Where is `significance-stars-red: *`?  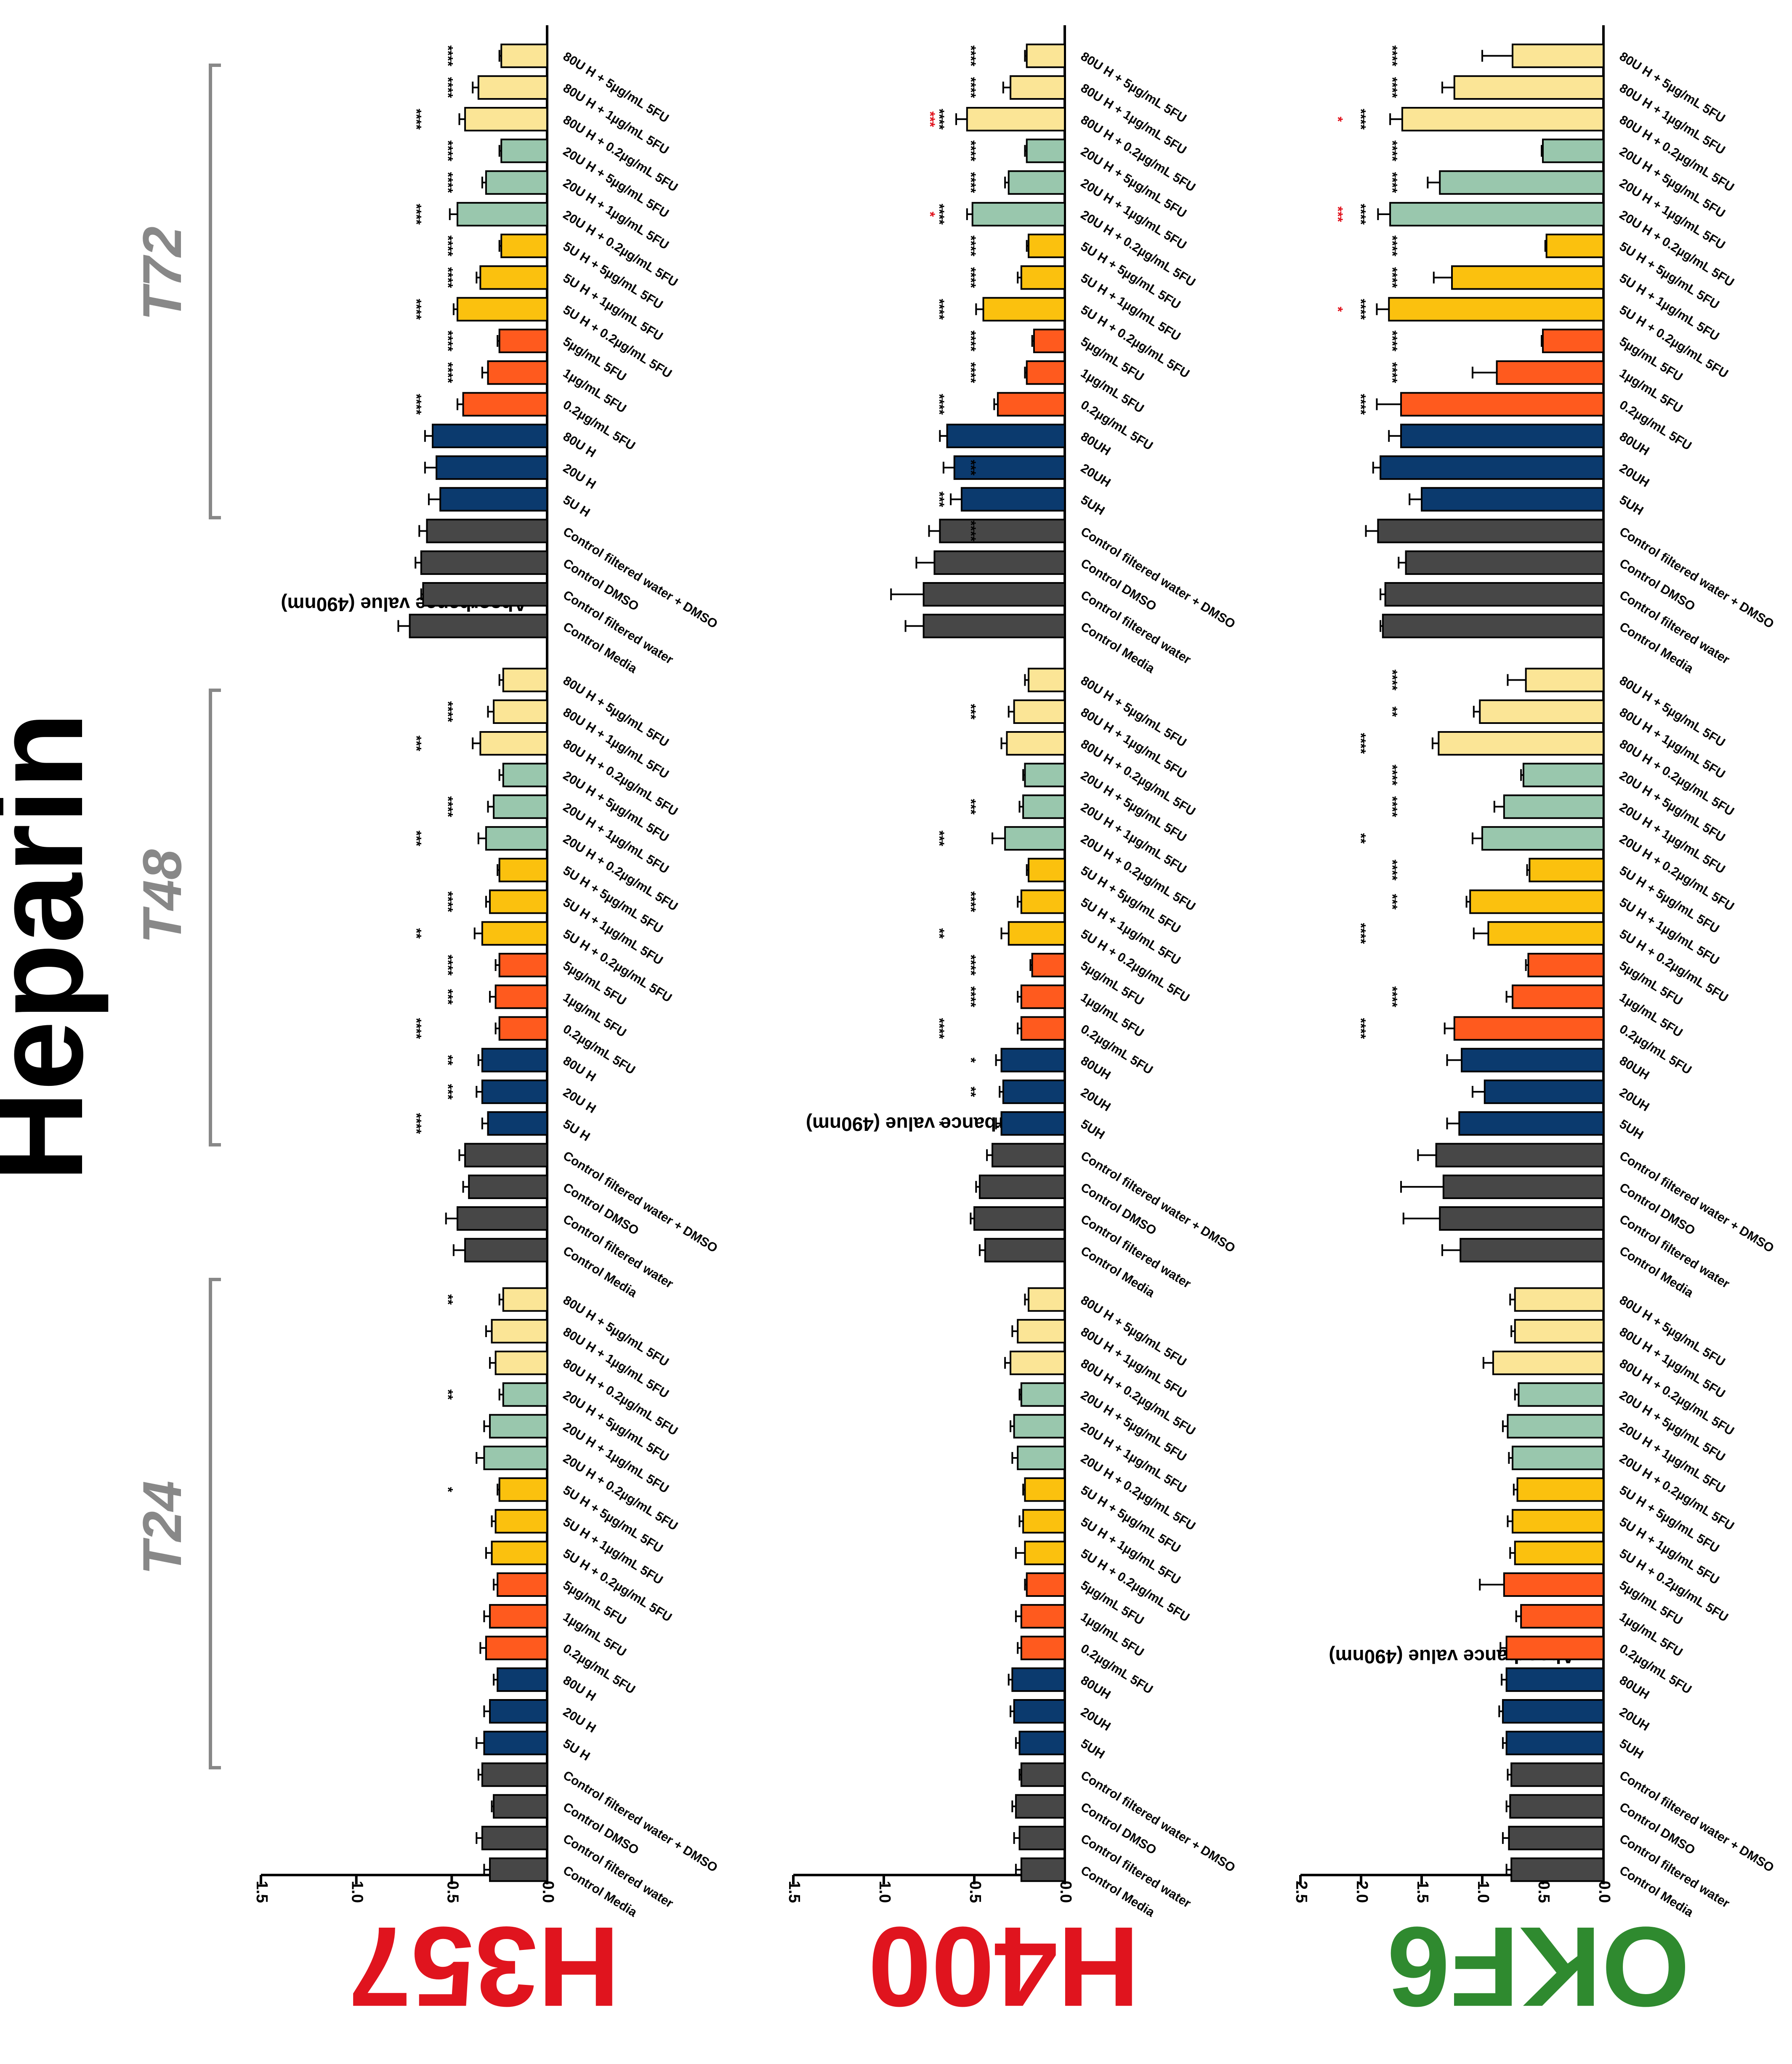
significance-stars-red: * is located at coordinates (930, 214).